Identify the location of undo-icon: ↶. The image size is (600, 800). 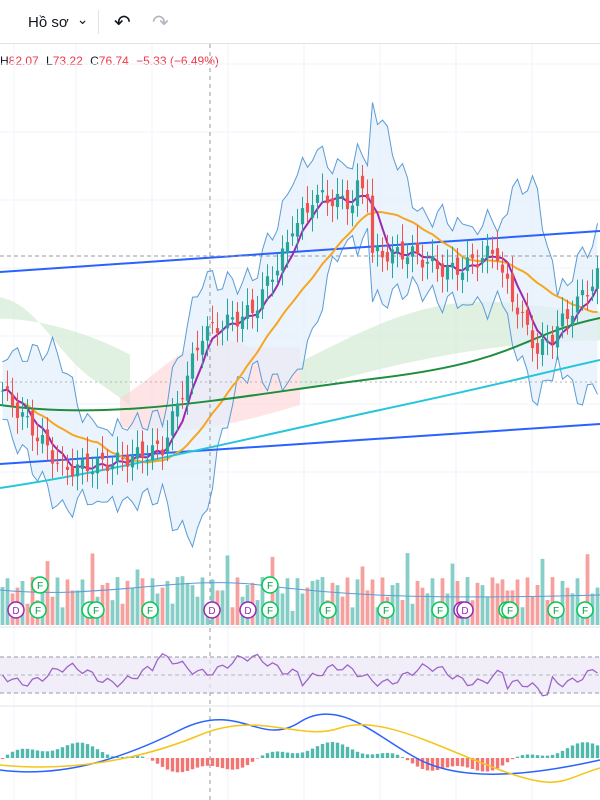
(122, 22).